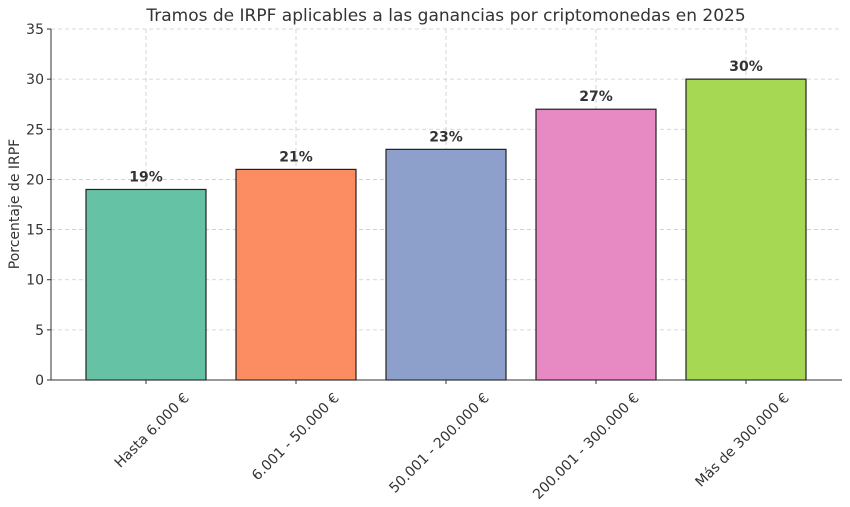  I want to click on x-tick-label: 50.001 - 200.000 €, so click(439, 443).